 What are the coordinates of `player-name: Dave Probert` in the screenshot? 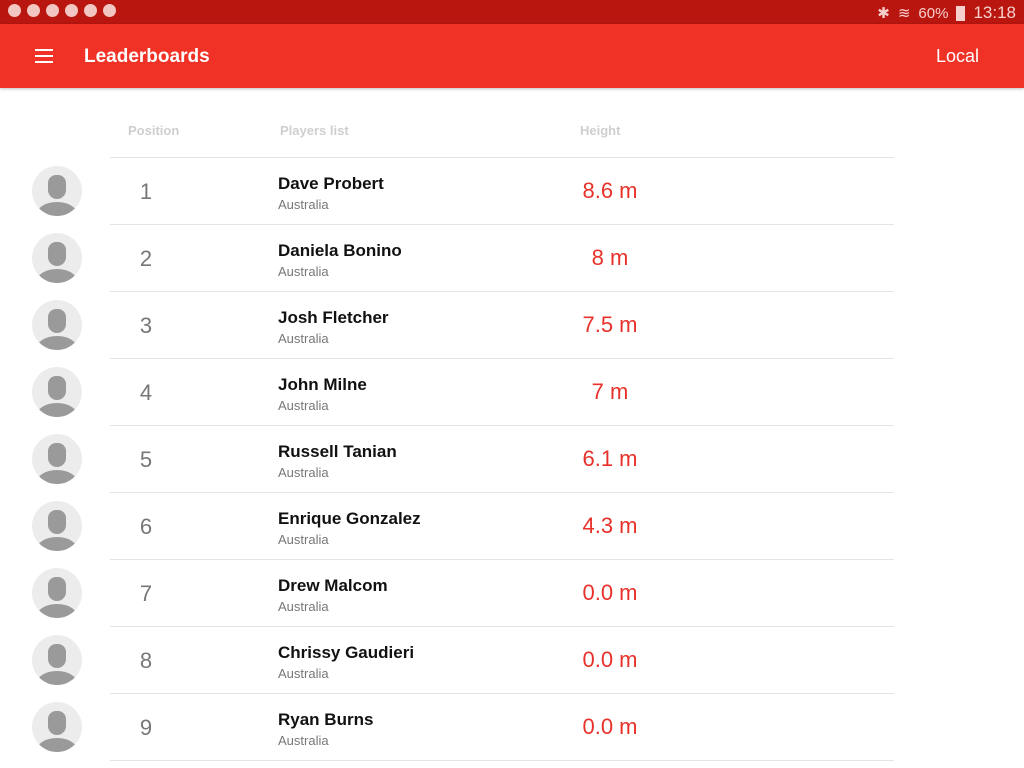 It's located at (331, 183).